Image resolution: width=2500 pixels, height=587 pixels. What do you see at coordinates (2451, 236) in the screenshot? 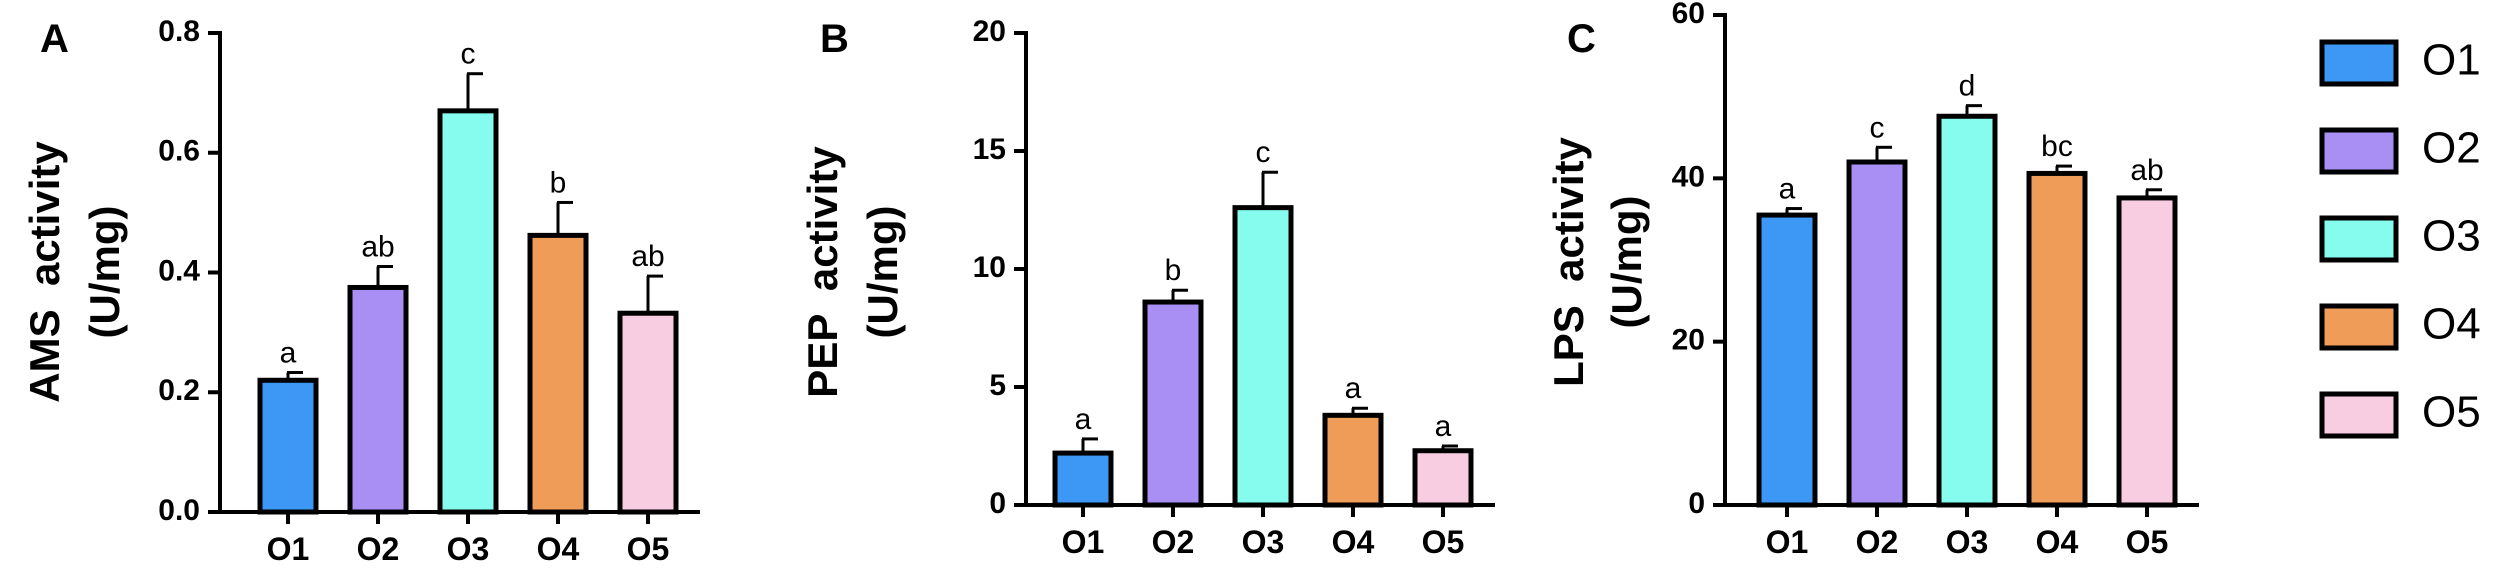
I see `legend-label: O3` at bounding box center [2451, 236].